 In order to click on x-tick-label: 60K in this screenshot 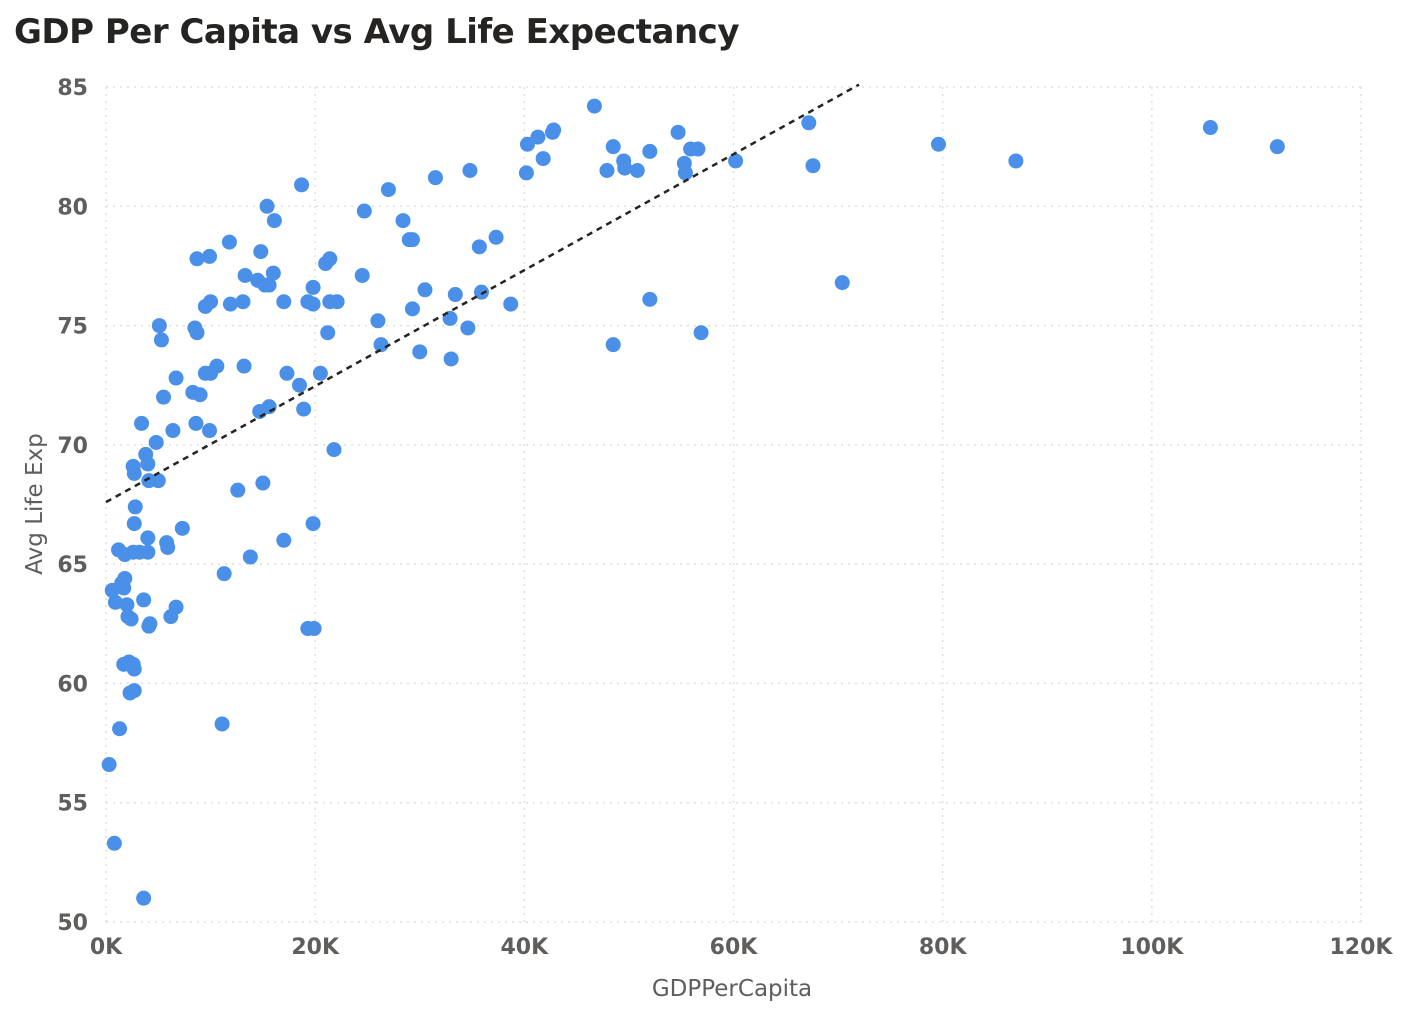, I will do `click(734, 947)`.